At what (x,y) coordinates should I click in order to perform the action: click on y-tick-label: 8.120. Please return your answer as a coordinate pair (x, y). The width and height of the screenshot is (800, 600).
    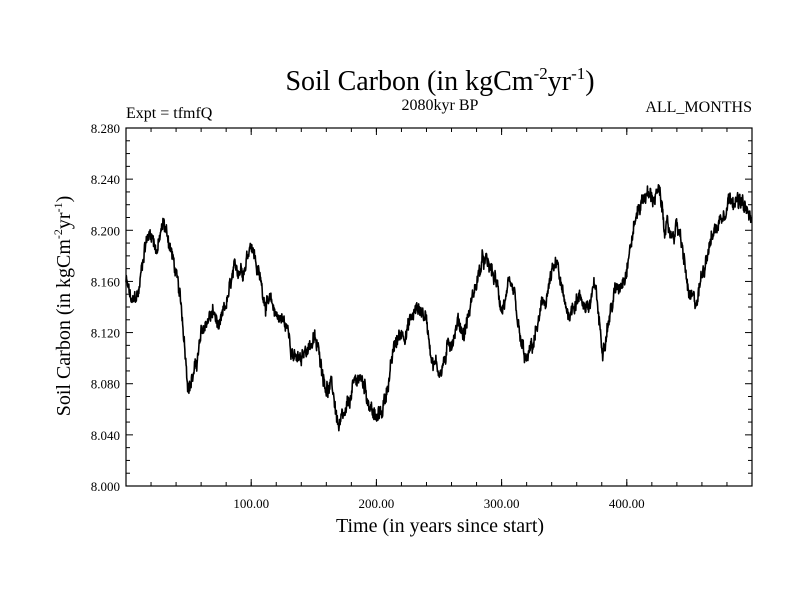
    Looking at the image, I should click on (105, 333).